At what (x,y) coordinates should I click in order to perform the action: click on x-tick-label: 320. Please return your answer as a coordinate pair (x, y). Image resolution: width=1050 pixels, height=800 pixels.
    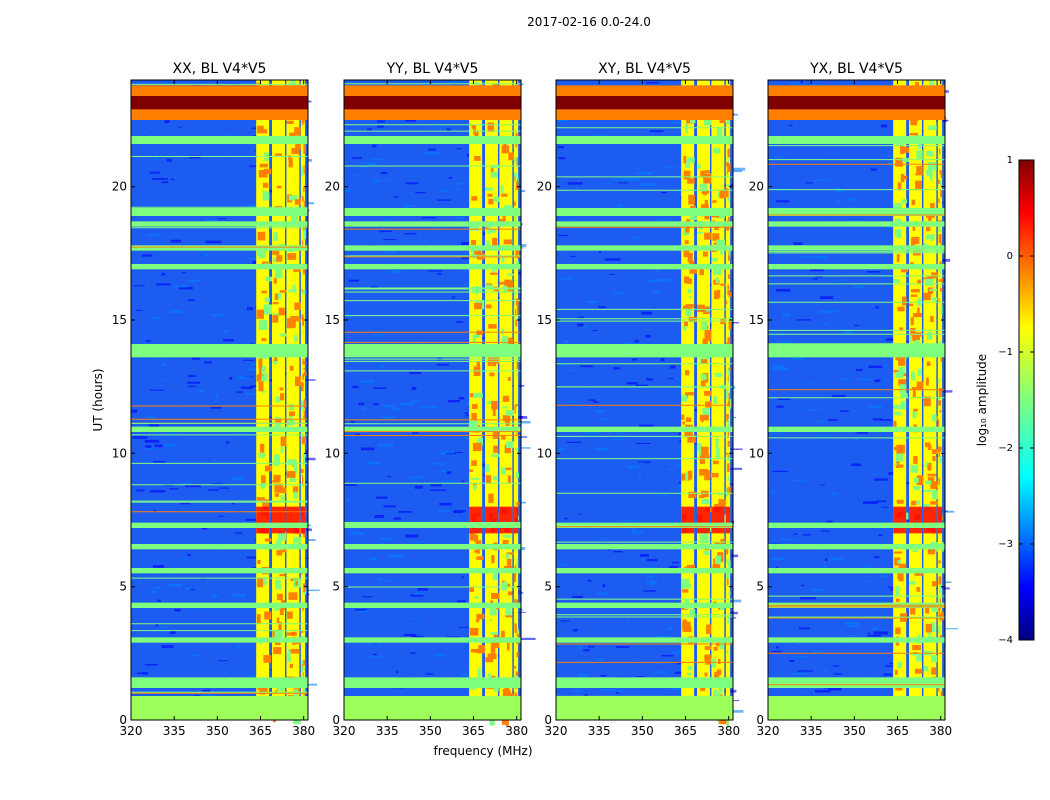
    Looking at the image, I should click on (768, 731).